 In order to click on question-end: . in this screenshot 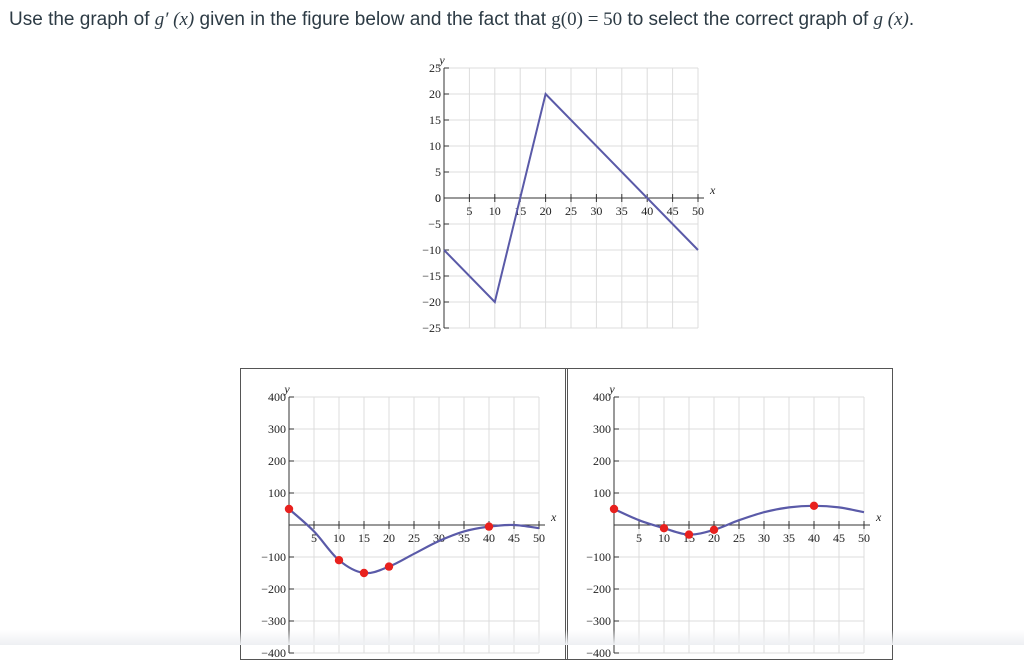, I will do `click(911, 19)`.